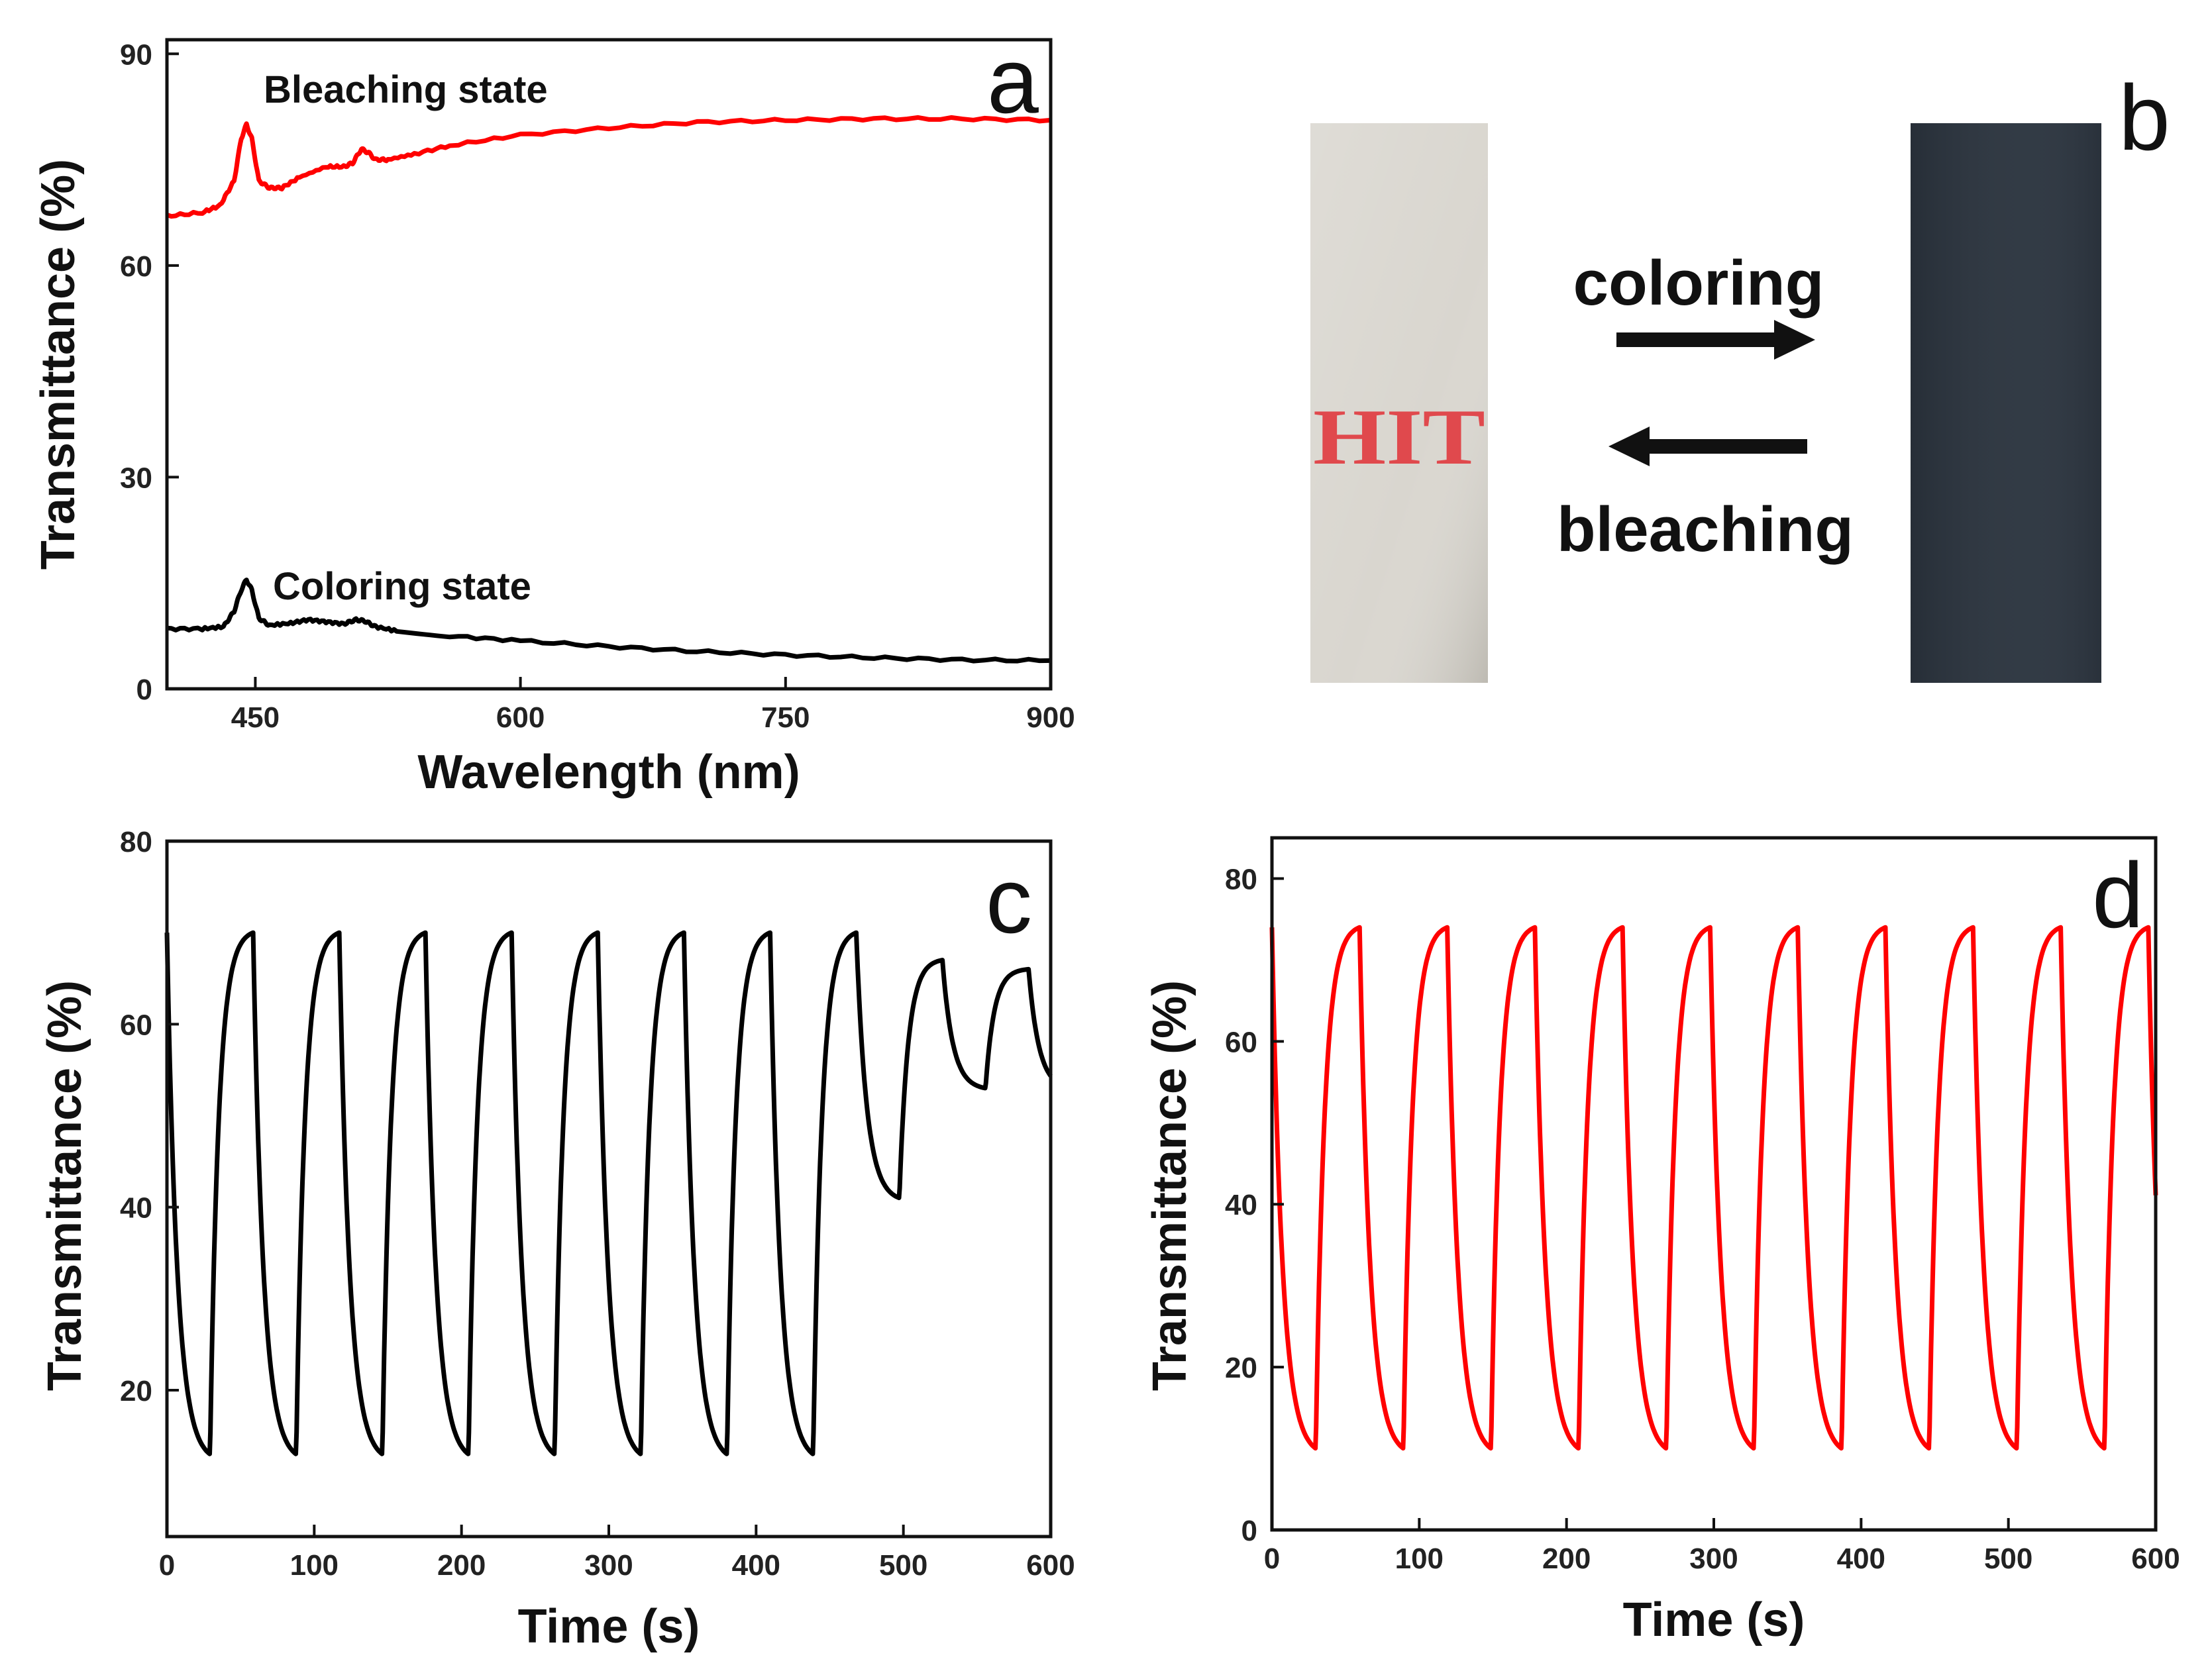  I want to click on panel-c-y-tick-label: 60, so click(136, 1025).